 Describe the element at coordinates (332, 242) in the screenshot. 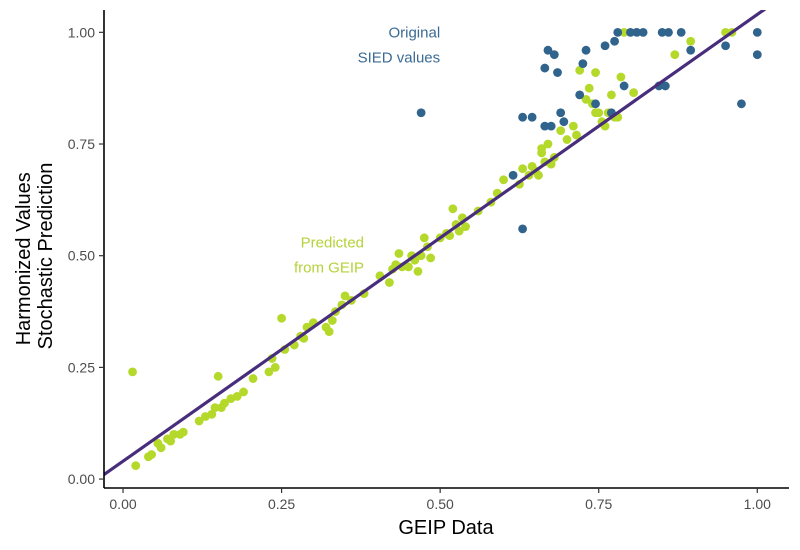

I see `annotation-line: Predicted` at that location.